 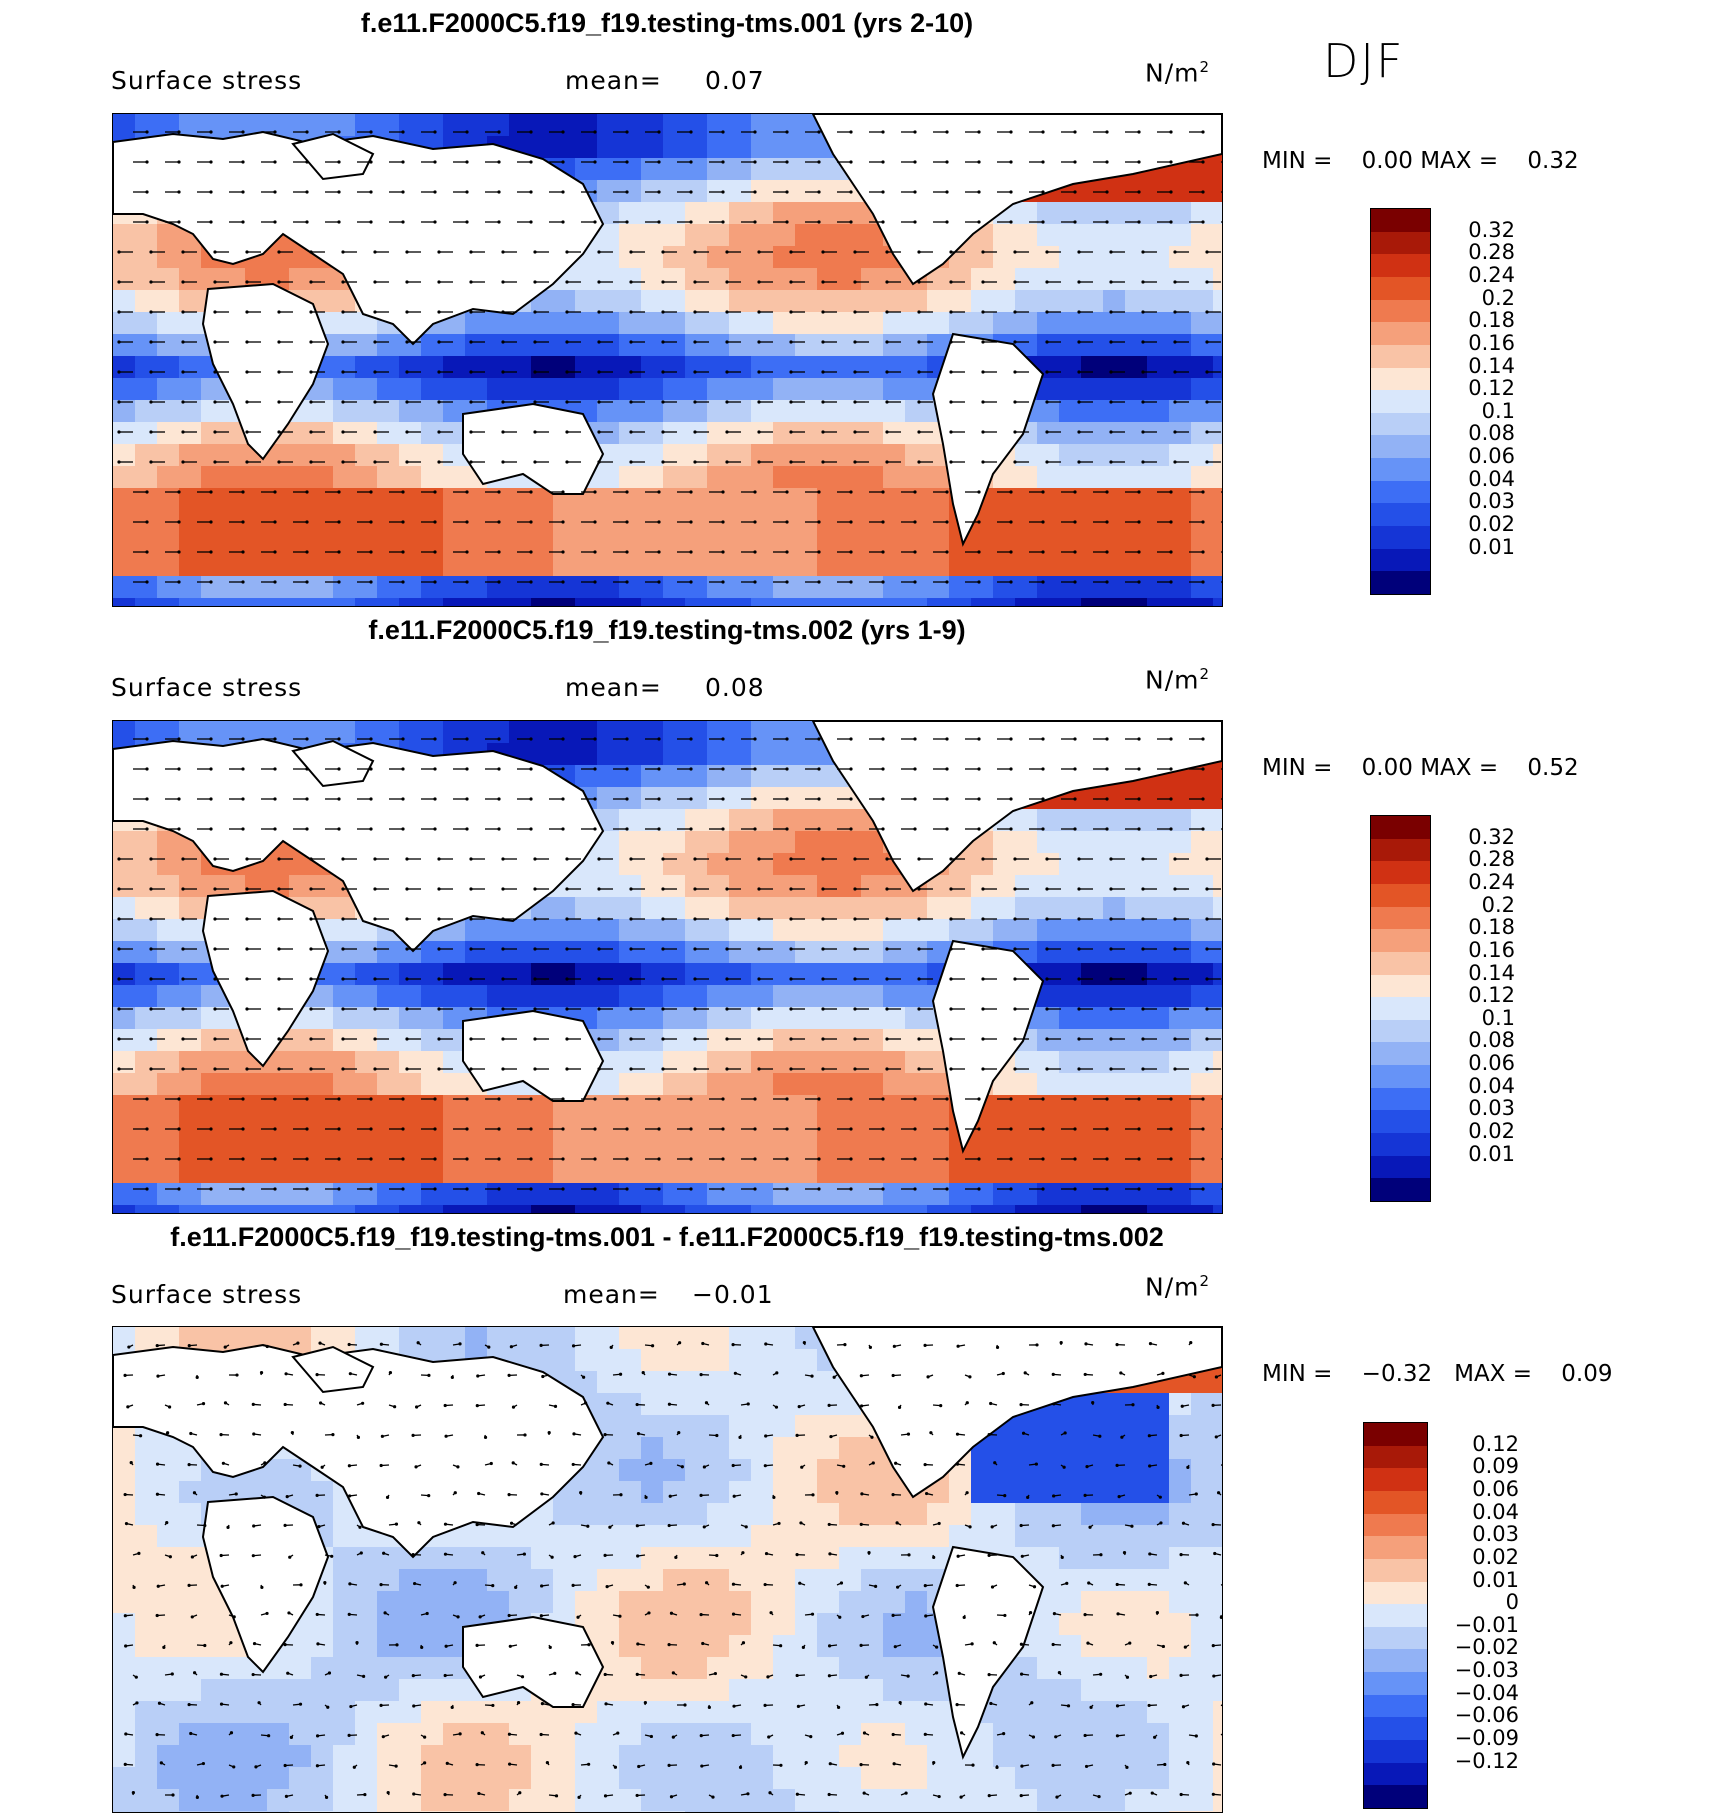 I want to click on panel-3-units: N/m2, so click(x=1178, y=1287).